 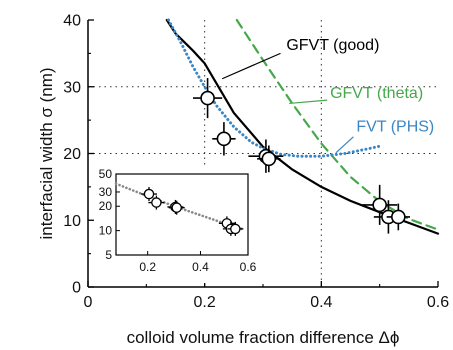 What do you see at coordinates (332, 45) in the screenshot?
I see `curve-label: GFVT (good)` at bounding box center [332, 45].